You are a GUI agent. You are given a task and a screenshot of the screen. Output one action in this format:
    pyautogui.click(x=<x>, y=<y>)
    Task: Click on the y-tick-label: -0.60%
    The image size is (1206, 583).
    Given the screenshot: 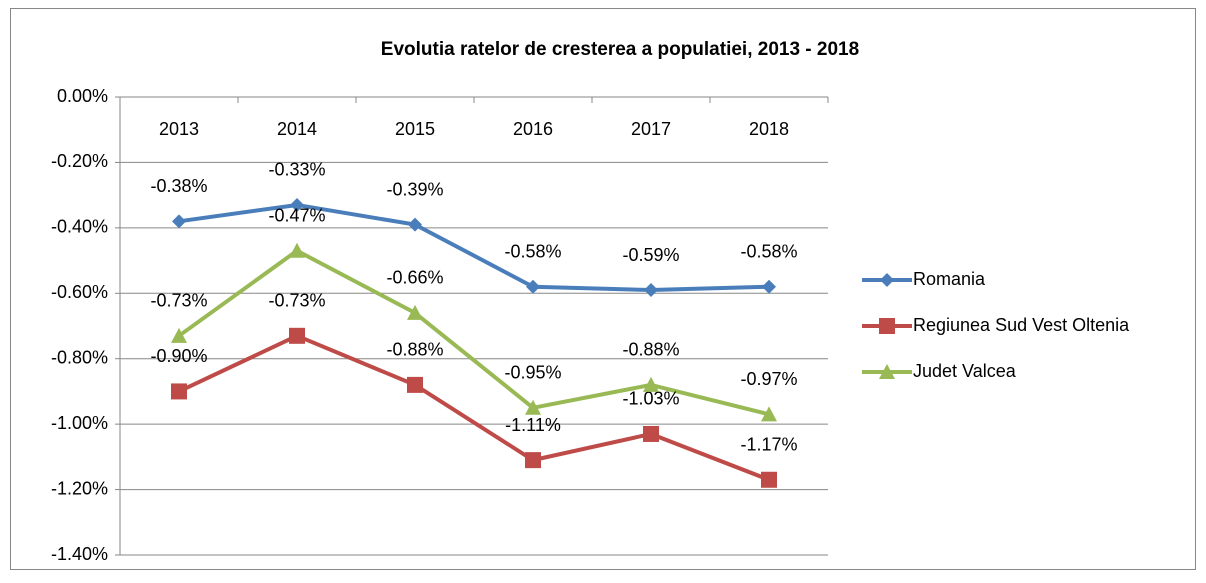 What is the action you would take?
    pyautogui.click(x=79, y=292)
    